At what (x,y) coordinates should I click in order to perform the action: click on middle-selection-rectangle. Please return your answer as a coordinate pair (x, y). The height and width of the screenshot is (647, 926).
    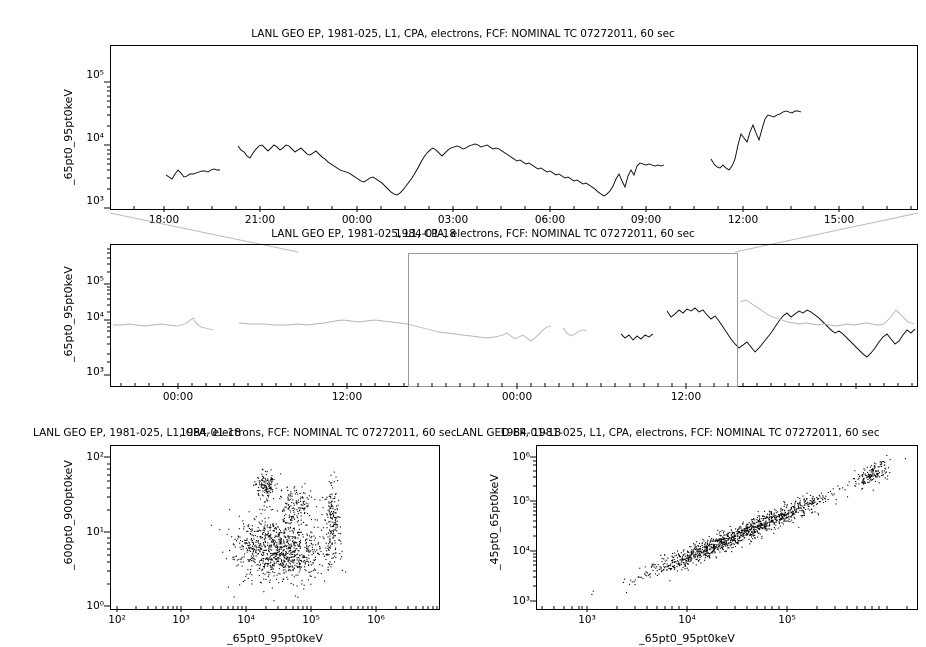
    Looking at the image, I should click on (573, 320).